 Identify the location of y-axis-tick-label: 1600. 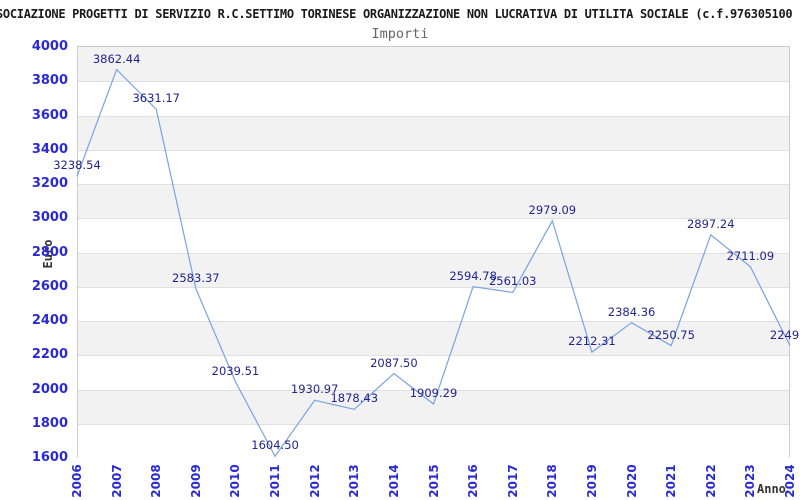
(49, 457).